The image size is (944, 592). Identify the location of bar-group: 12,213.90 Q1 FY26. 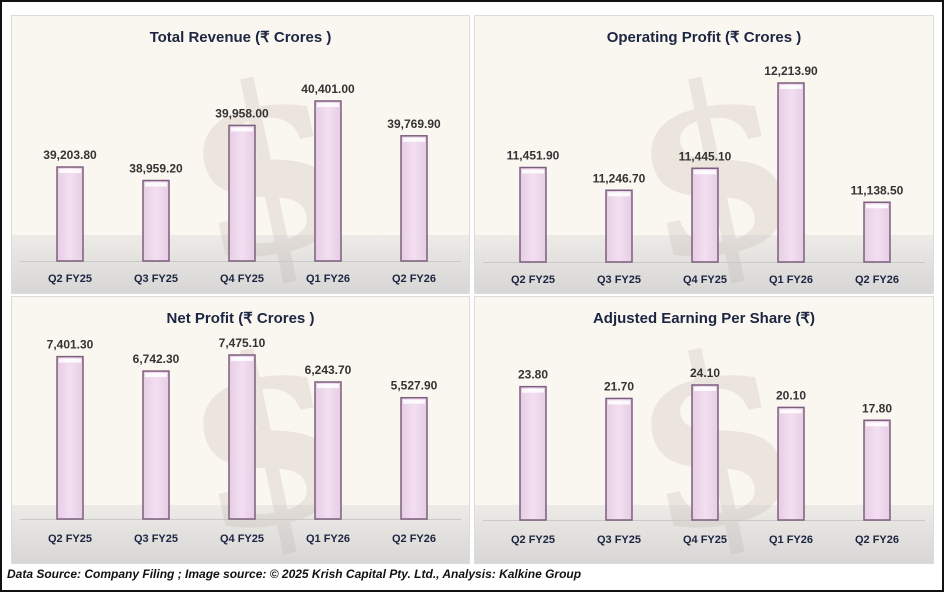
(791, 175).